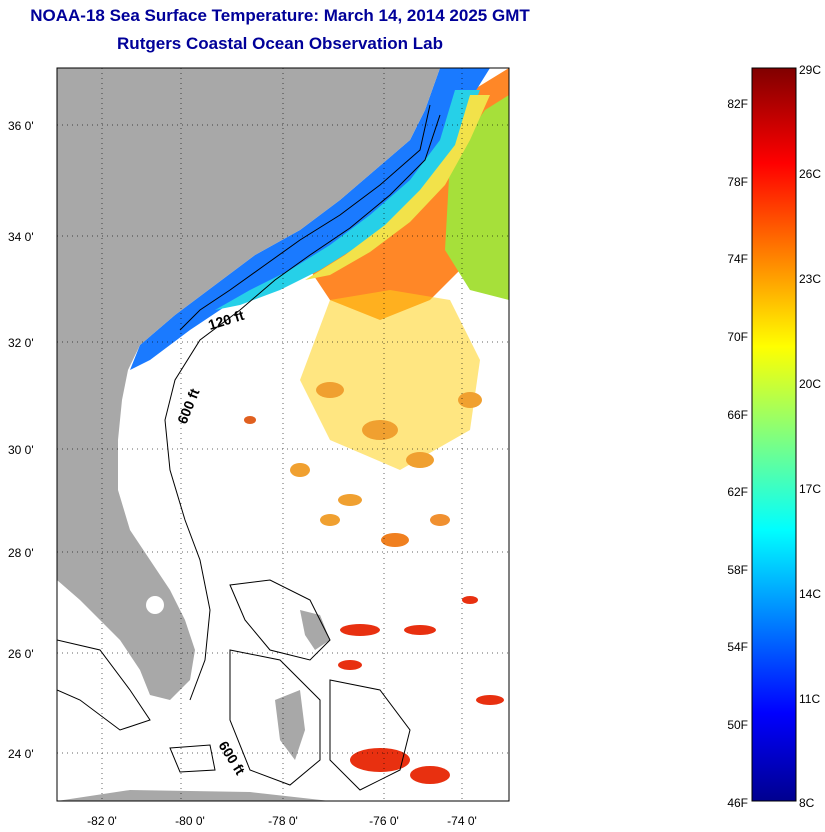 Image resolution: width=825 pixels, height=832 pixels. What do you see at coordinates (193, 795) in the screenshot?
I see `land-cuba` at bounding box center [193, 795].